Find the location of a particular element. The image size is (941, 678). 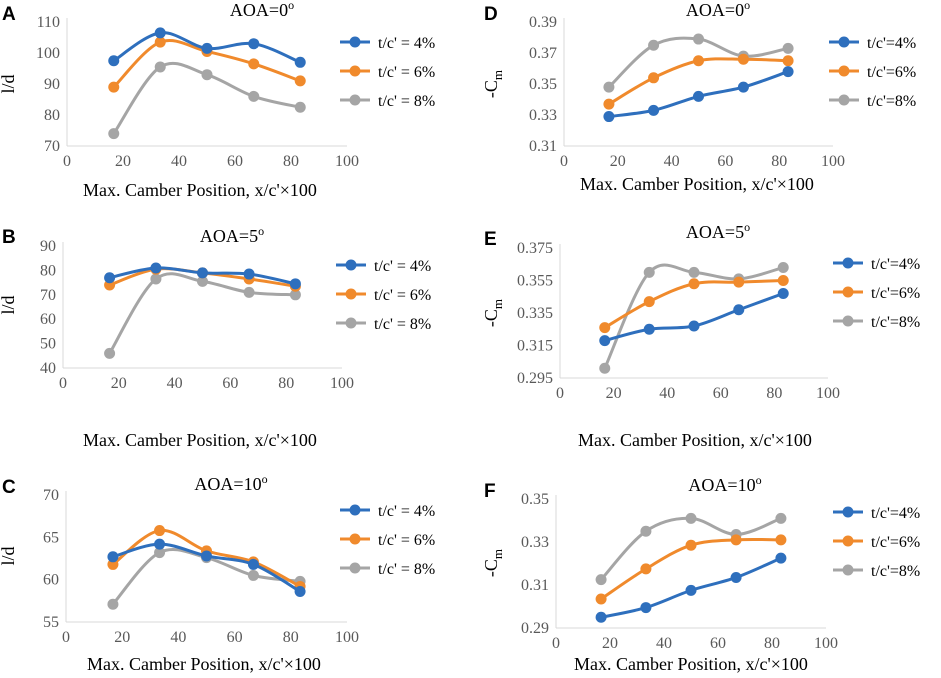

y-tick-label: 0.31 is located at coordinates (543, 146).